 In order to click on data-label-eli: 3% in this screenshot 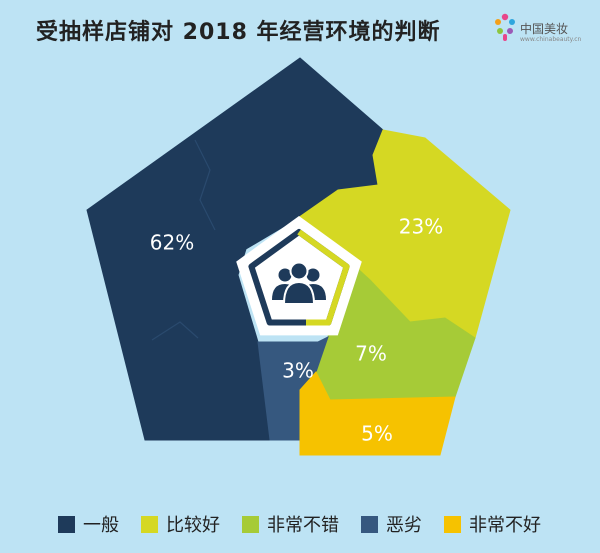, I will do `click(298, 371)`.